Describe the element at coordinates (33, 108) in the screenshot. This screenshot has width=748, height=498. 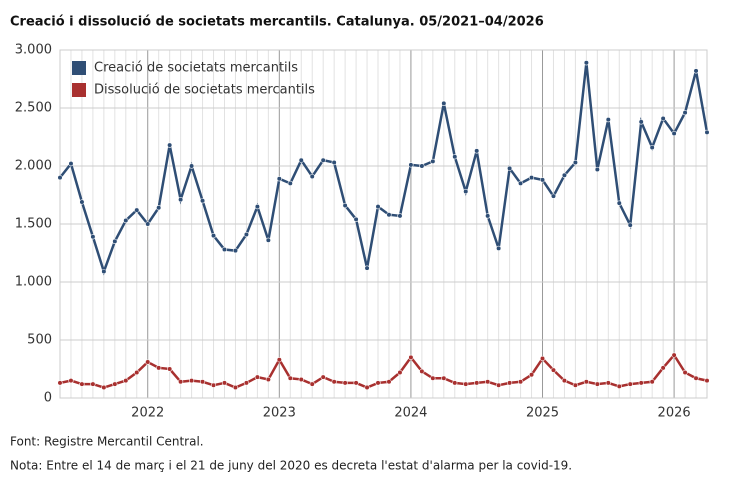
I see `y-tick-label: 2.500` at that location.